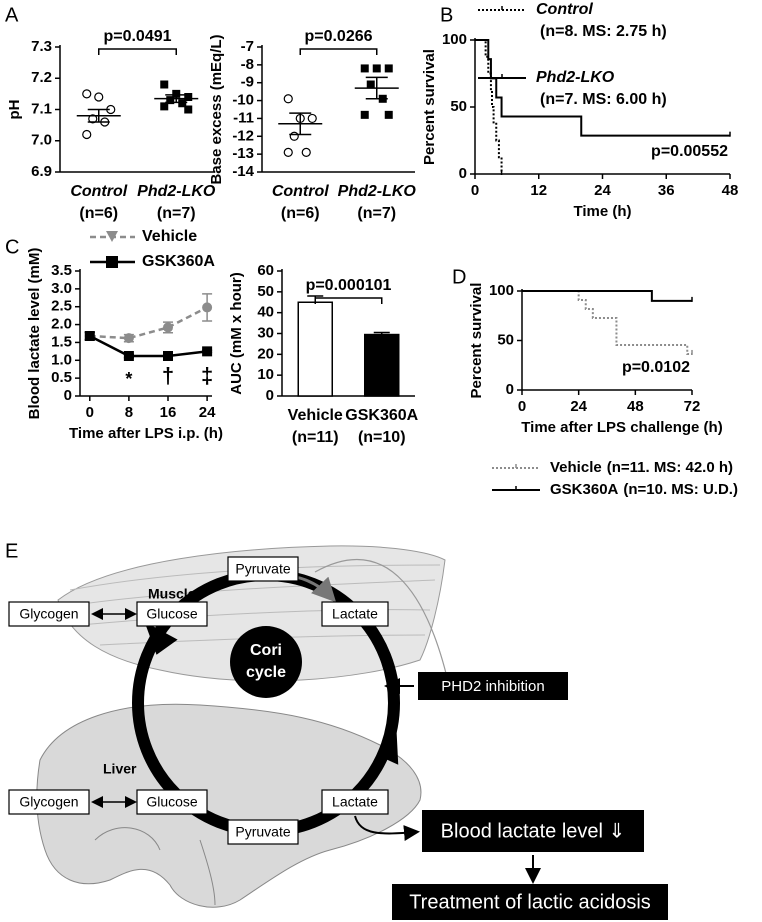 The height and width of the screenshot is (922, 762). Describe the element at coordinates (670, 467) in the screenshot. I see `legend-note: (n=11. MS: 42.0 h)` at that location.